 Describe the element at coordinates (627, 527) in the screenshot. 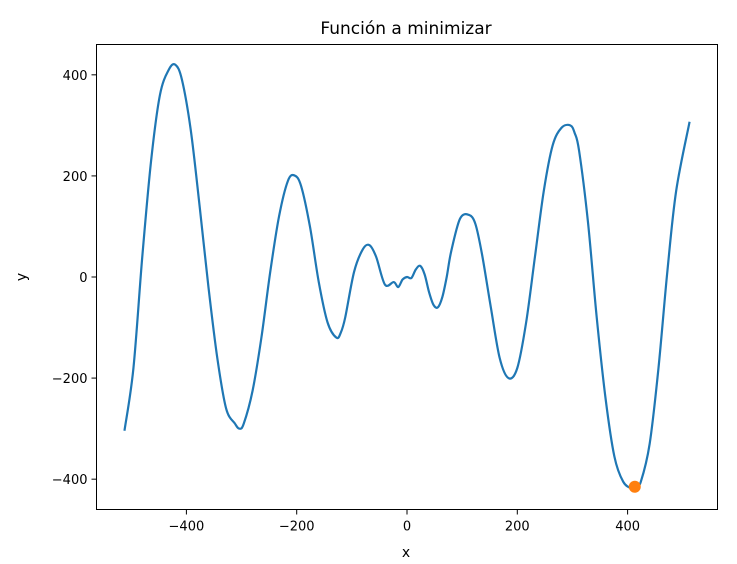

I see `x-tick-label: 400` at that location.